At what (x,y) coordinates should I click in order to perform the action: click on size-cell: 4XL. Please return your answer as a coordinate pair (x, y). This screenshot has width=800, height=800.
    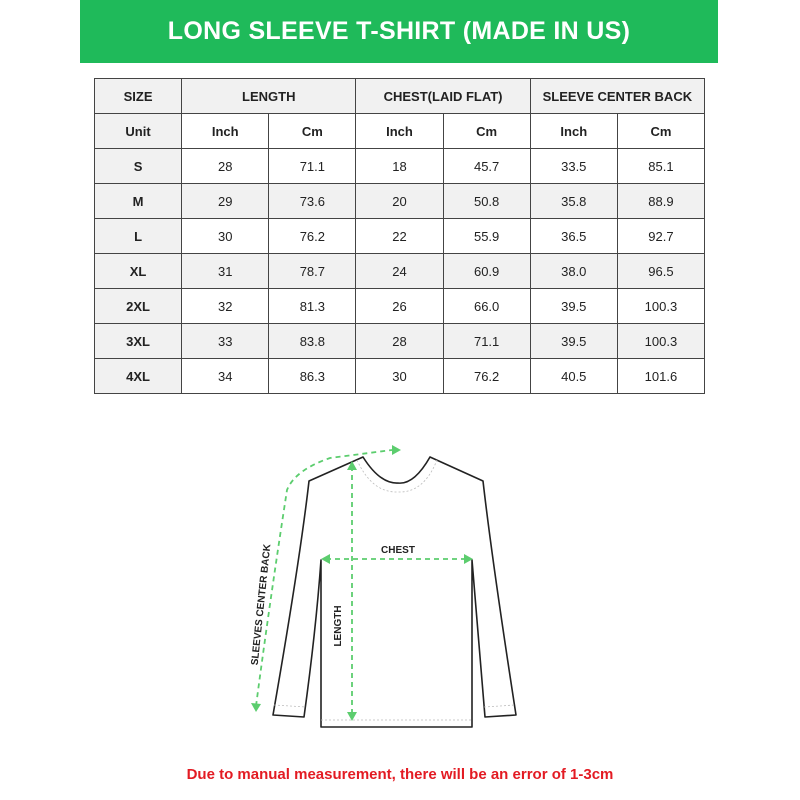
    Looking at the image, I should click on (138, 376).